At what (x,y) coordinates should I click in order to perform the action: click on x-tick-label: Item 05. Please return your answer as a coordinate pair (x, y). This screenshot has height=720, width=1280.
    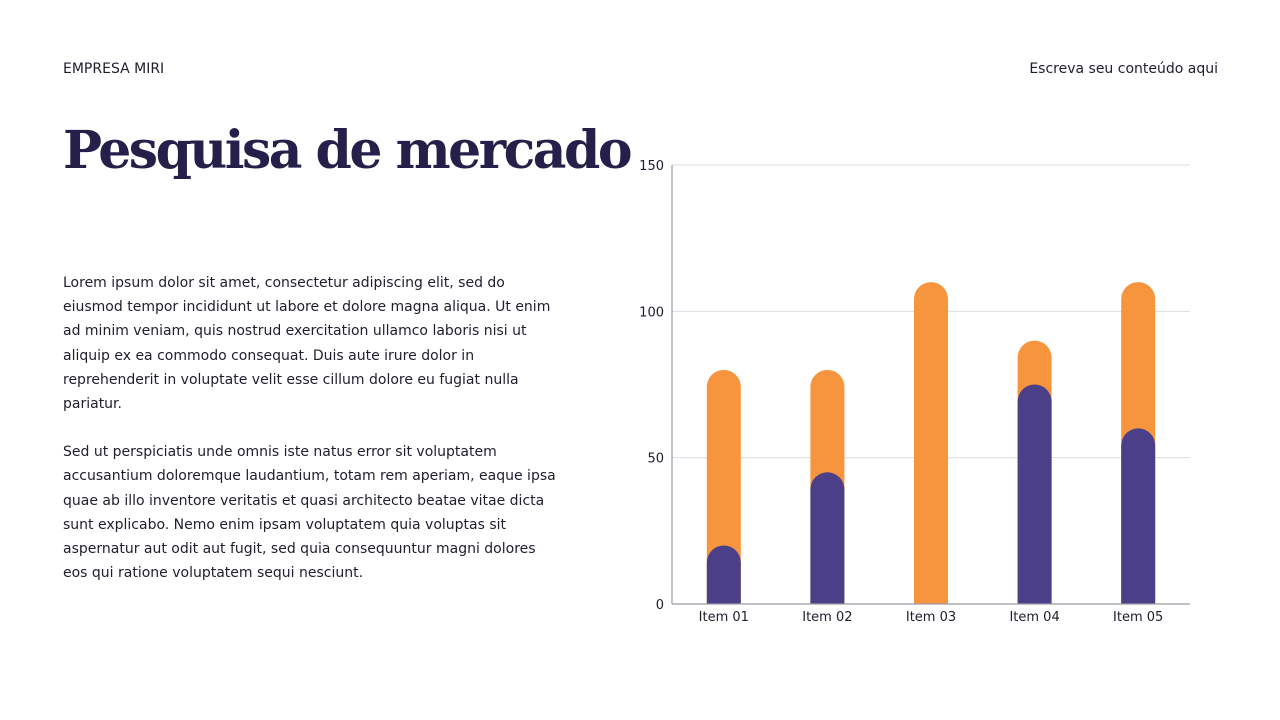
    Looking at the image, I should click on (1138, 617).